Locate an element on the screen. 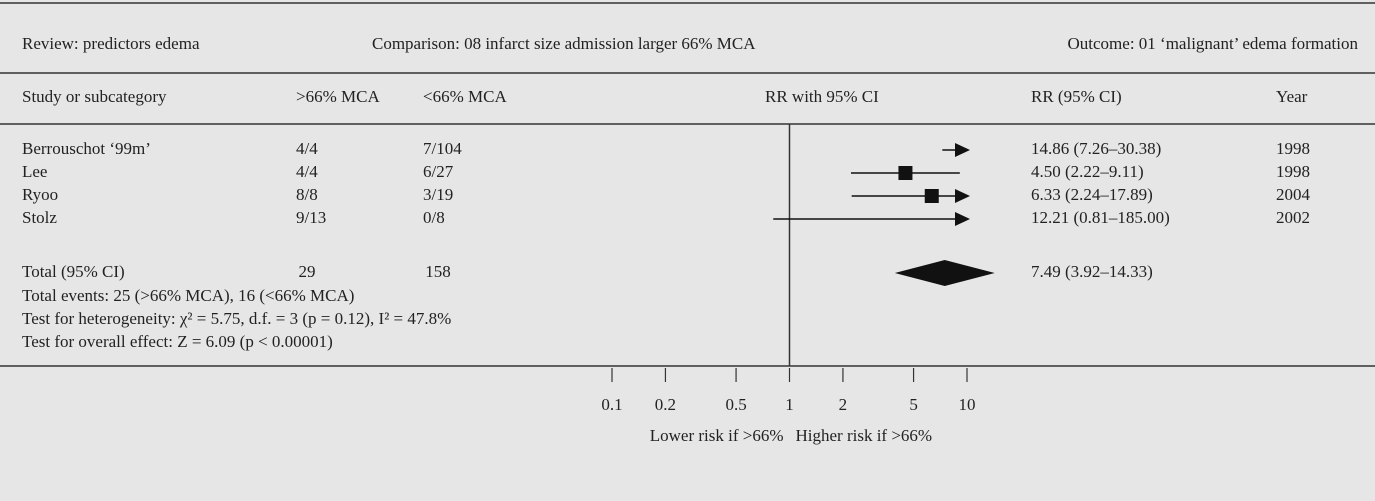 The image size is (1375, 501). cell: 29 is located at coordinates (307, 271).